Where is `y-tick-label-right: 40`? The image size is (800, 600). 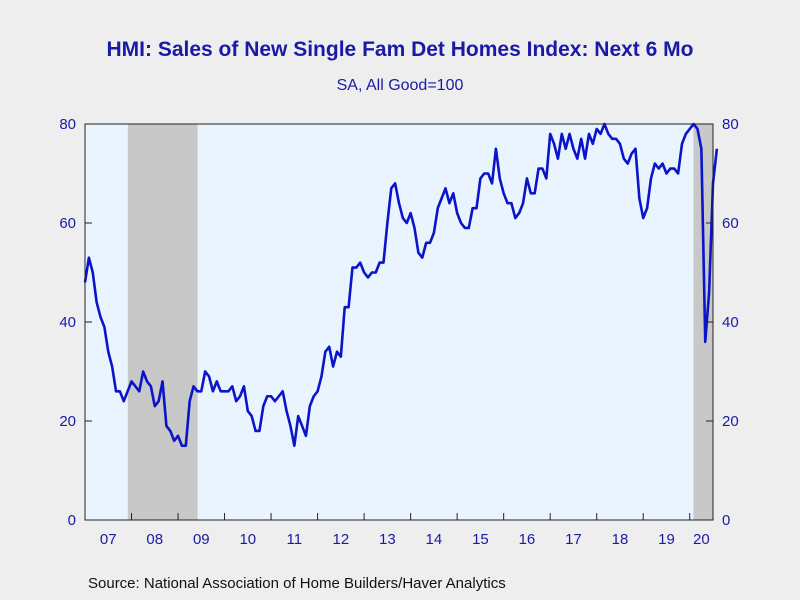
y-tick-label-right: 40 is located at coordinates (730, 322).